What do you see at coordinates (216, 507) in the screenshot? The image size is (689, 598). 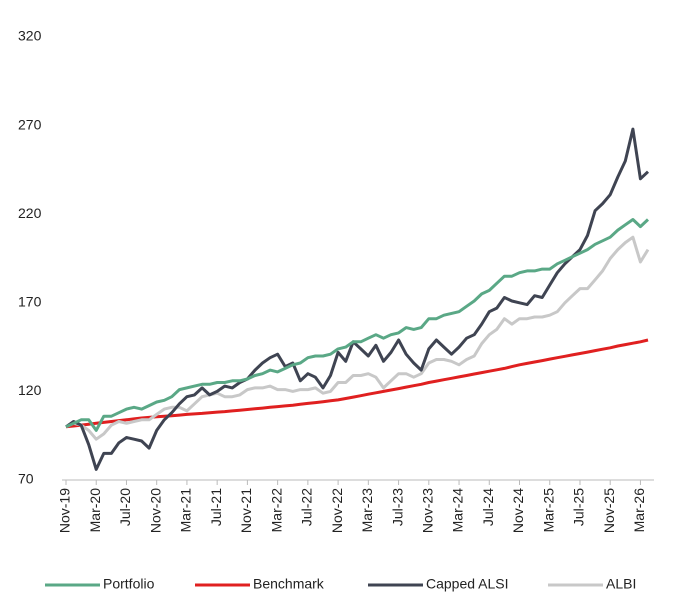 I see `x-tick-label: Jul-21` at bounding box center [216, 507].